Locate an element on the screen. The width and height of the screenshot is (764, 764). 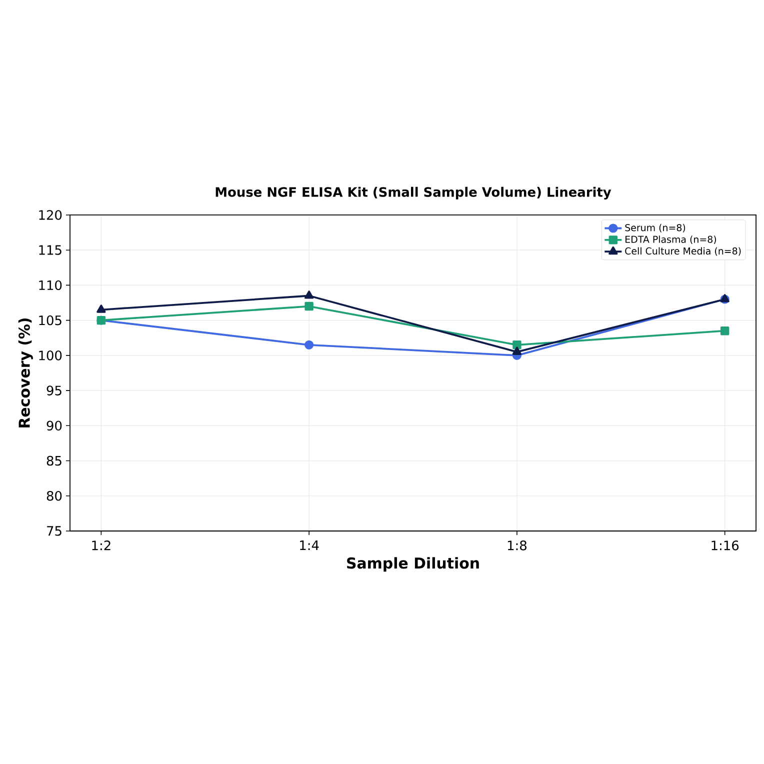
x-tick-label: 1:8 is located at coordinates (517, 545).